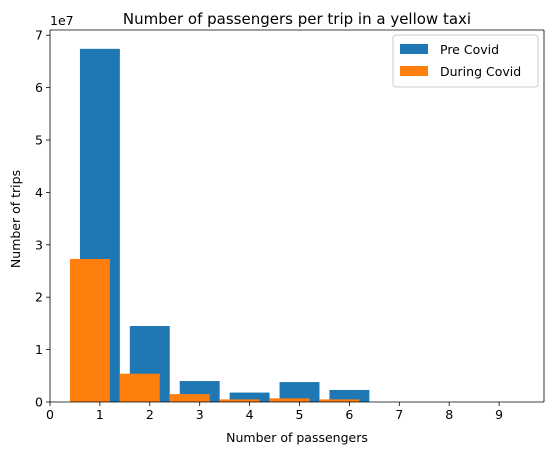 The height and width of the screenshot is (455, 554). I want to click on legend-label-pre-covid: Pre Covid, so click(469, 49).